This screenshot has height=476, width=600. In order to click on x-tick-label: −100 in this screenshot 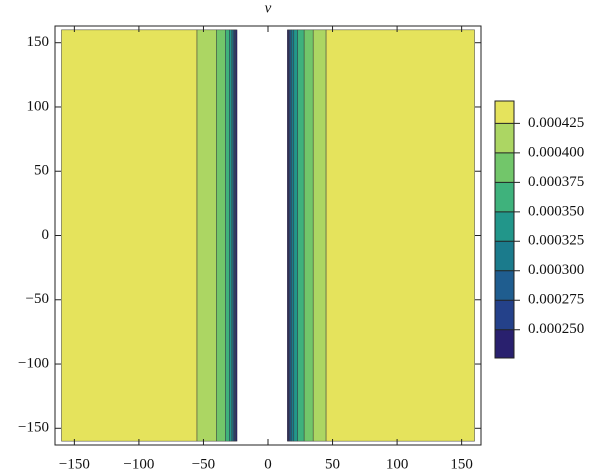, I will do `click(138, 464)`.